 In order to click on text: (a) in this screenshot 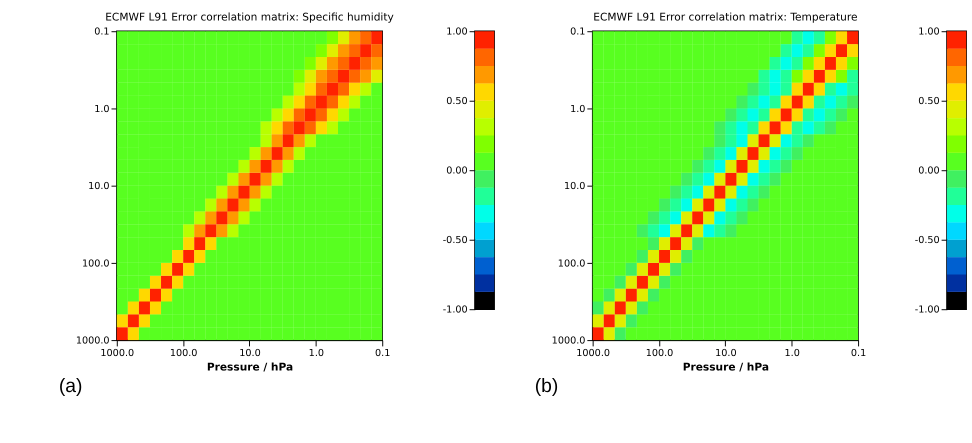, I will do `click(70, 387)`.